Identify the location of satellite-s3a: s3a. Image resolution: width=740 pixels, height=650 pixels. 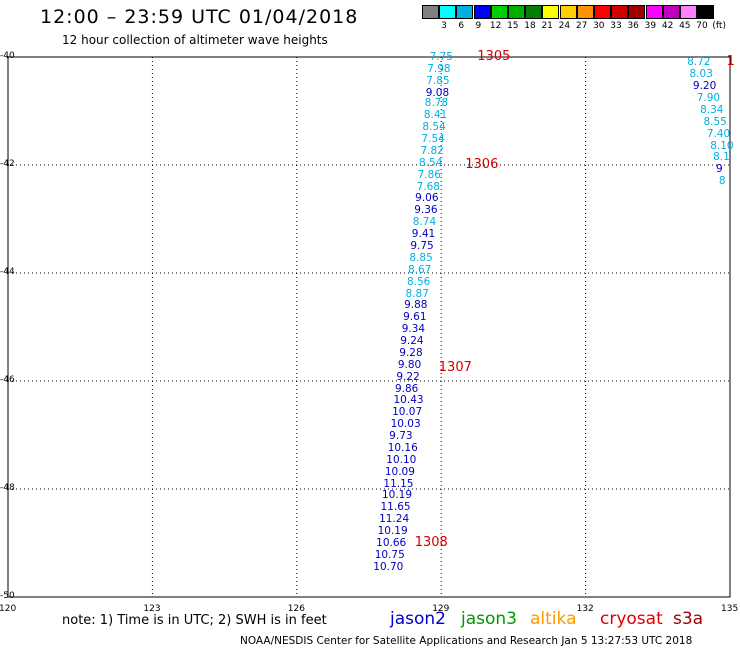
(688, 619).